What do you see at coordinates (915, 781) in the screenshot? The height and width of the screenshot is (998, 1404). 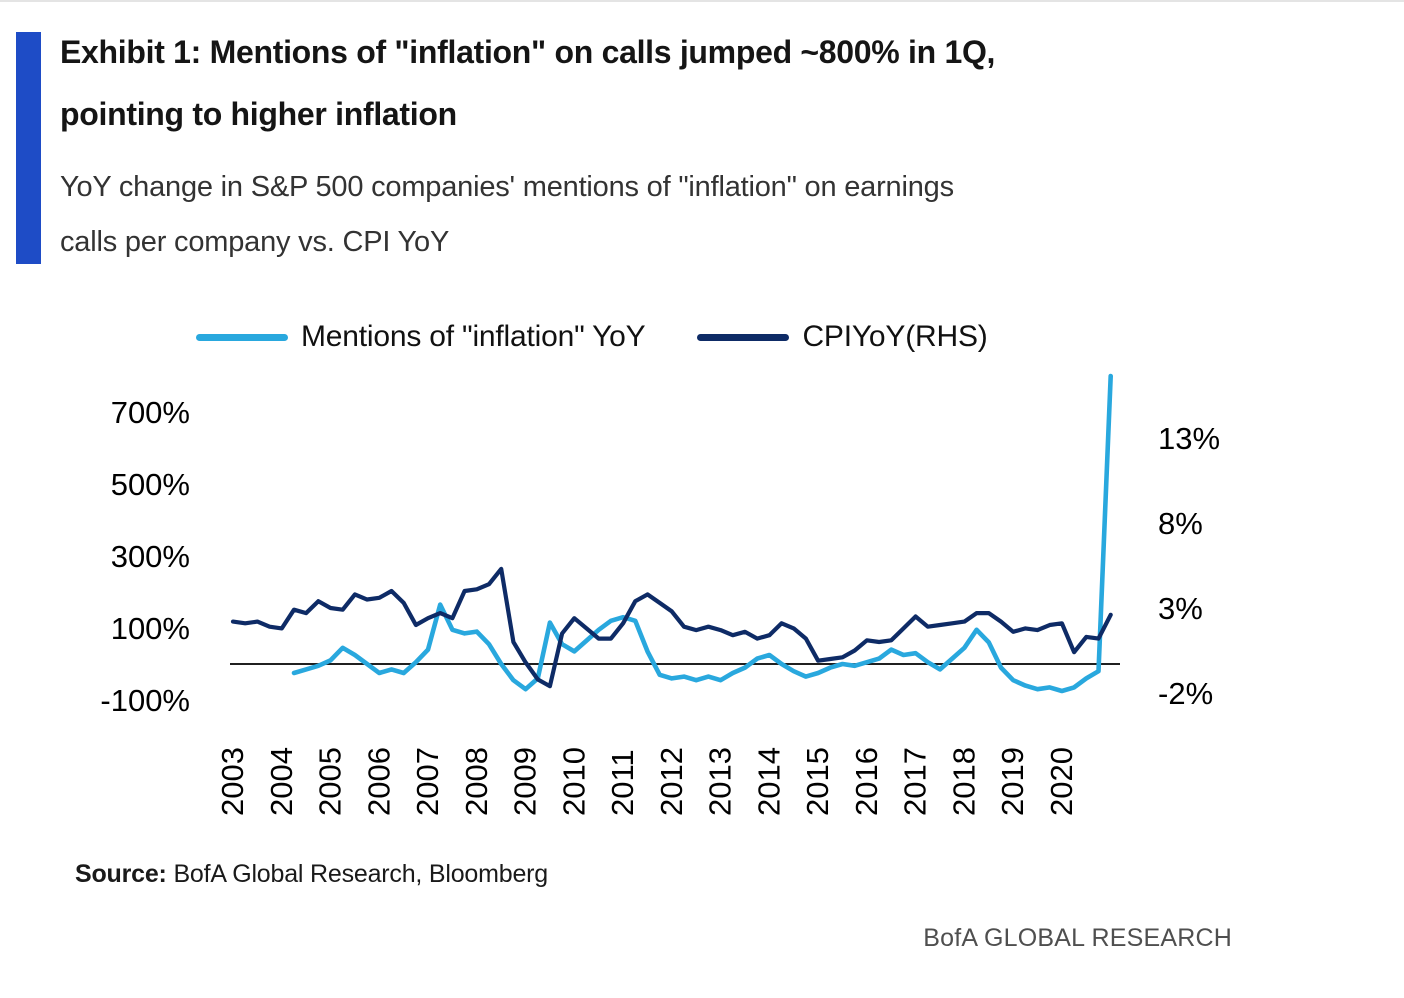 I see `x-axis-tick: 2017` at bounding box center [915, 781].